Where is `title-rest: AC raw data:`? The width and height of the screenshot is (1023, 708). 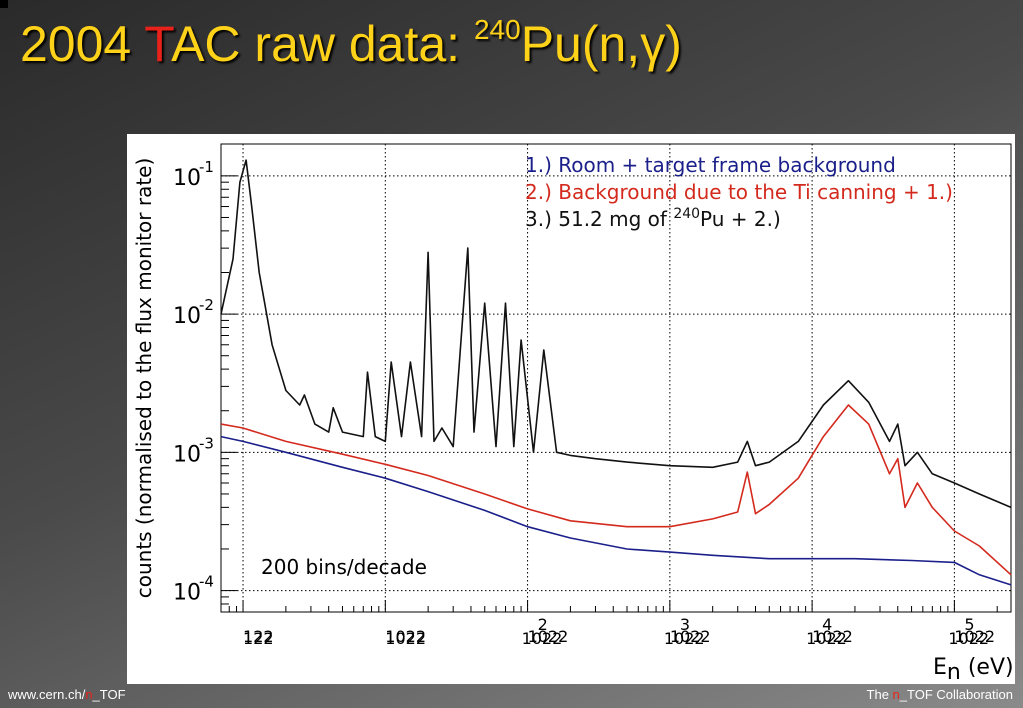
title-rest: AC raw data: is located at coordinates (322, 44).